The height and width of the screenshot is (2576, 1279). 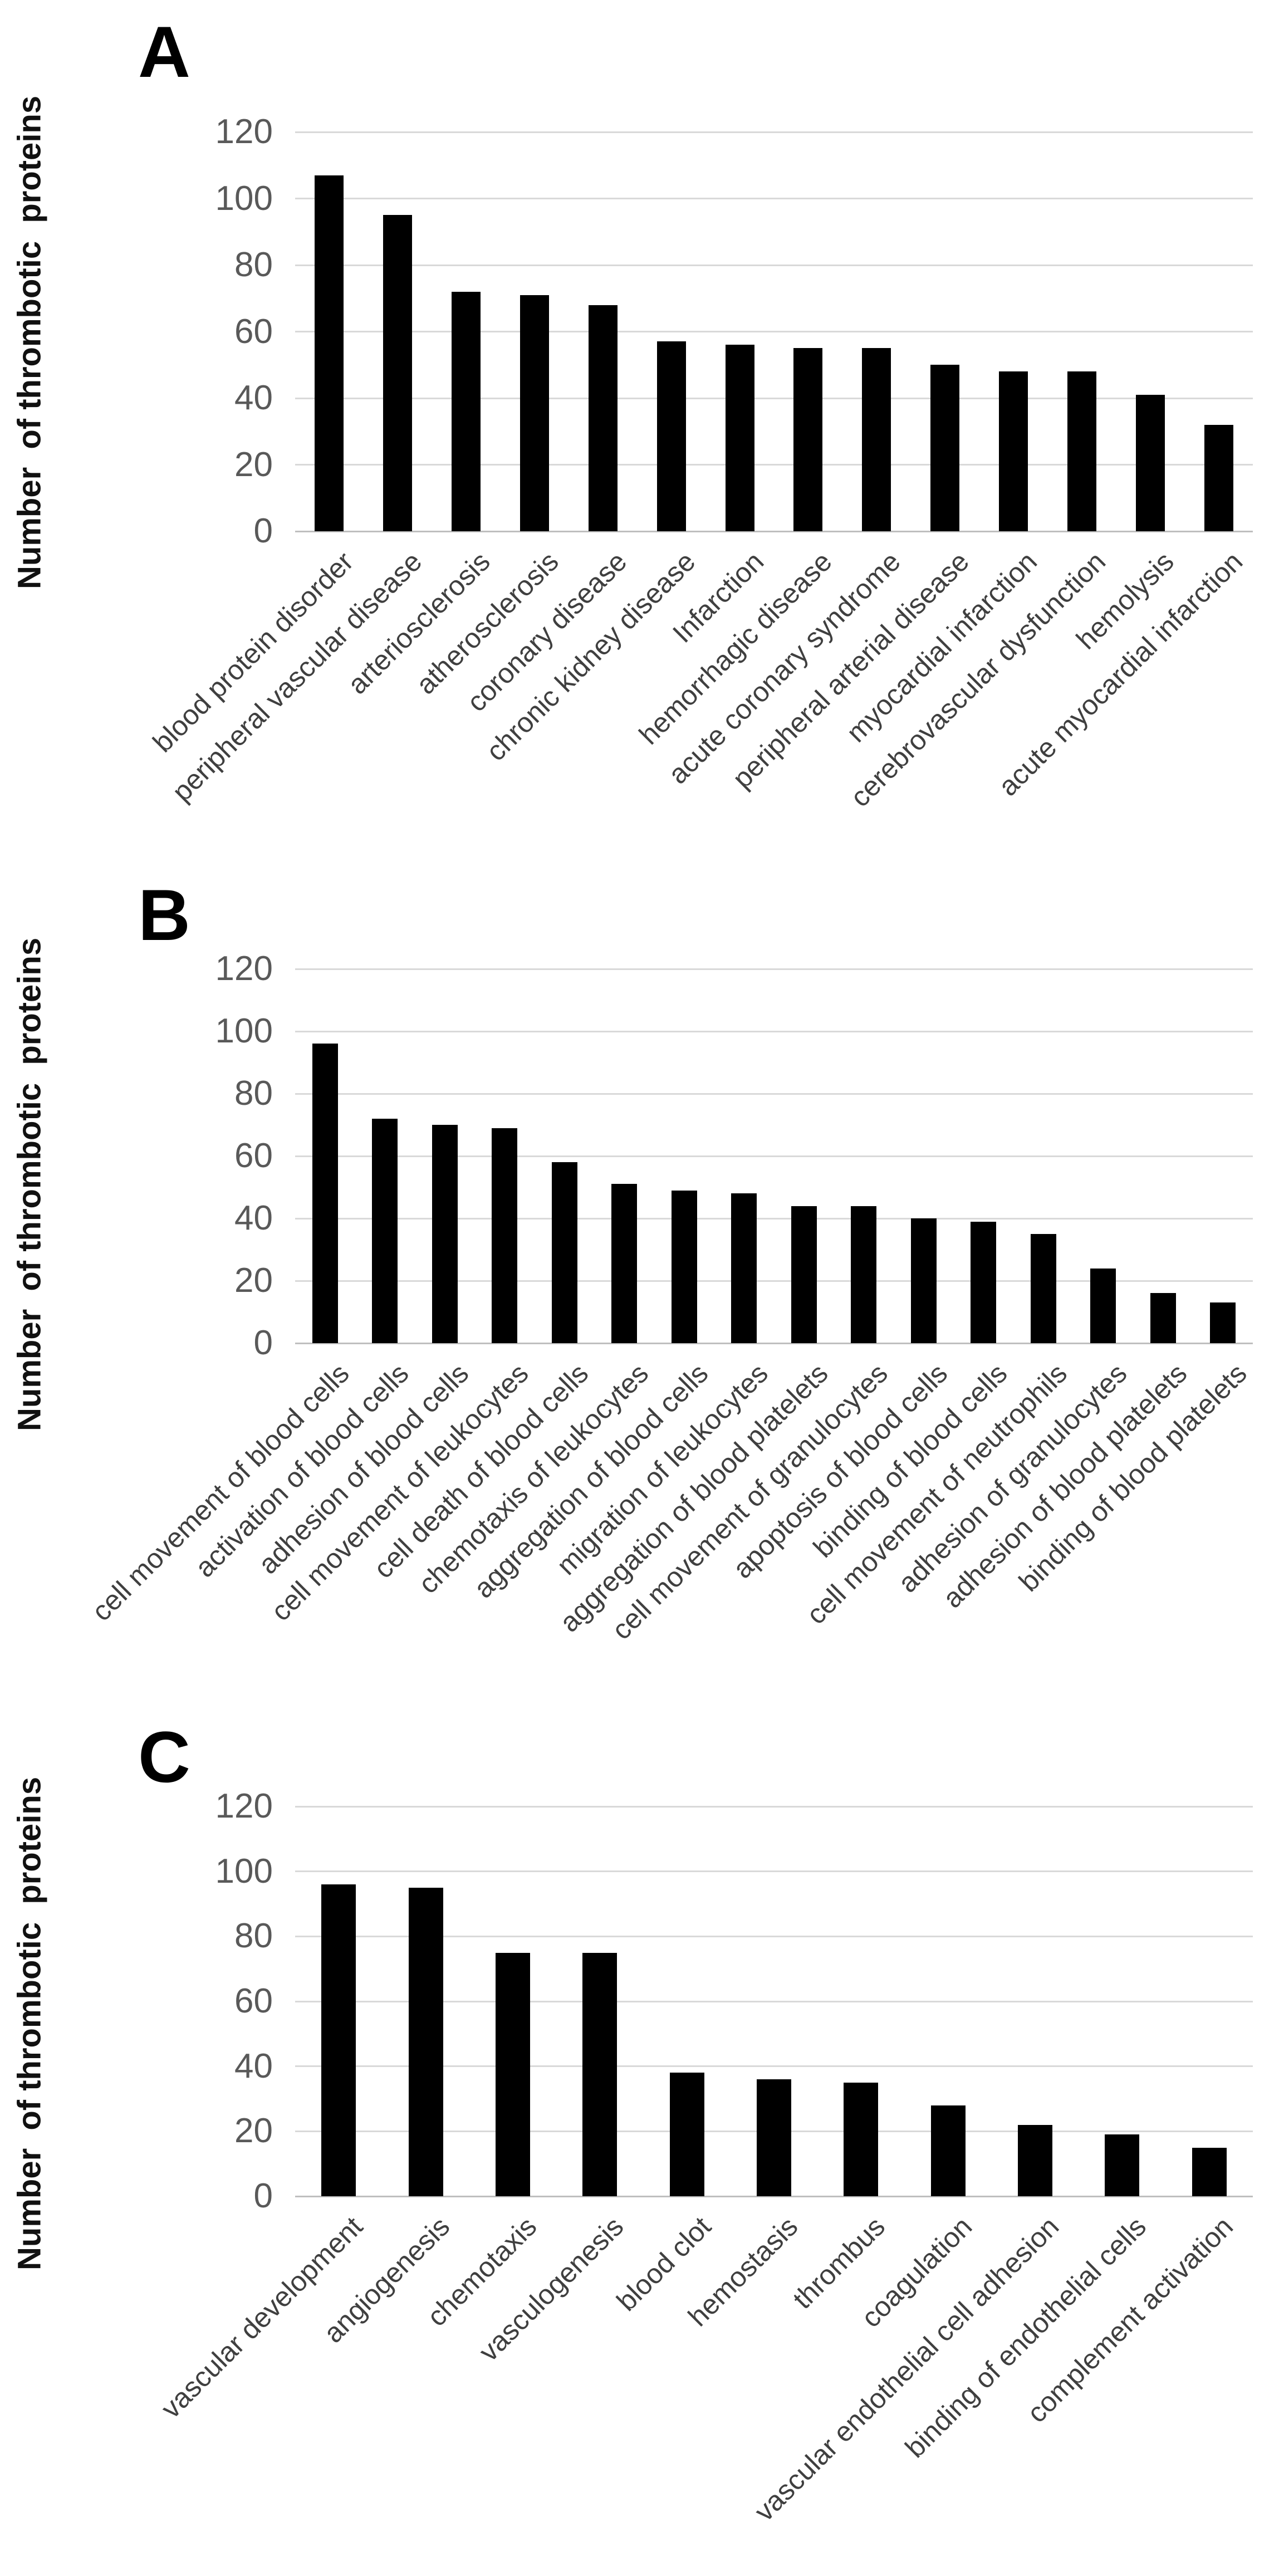 What do you see at coordinates (385, 1231) in the screenshot?
I see `bar-b2` at bounding box center [385, 1231].